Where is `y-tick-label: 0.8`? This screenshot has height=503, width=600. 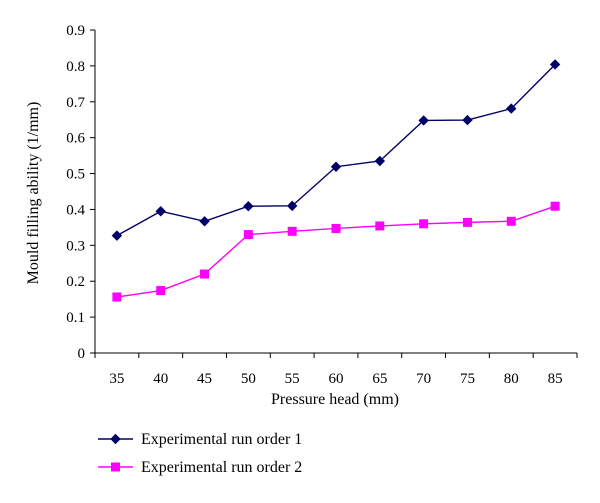 y-tick-label: 0.8 is located at coordinates (75, 67).